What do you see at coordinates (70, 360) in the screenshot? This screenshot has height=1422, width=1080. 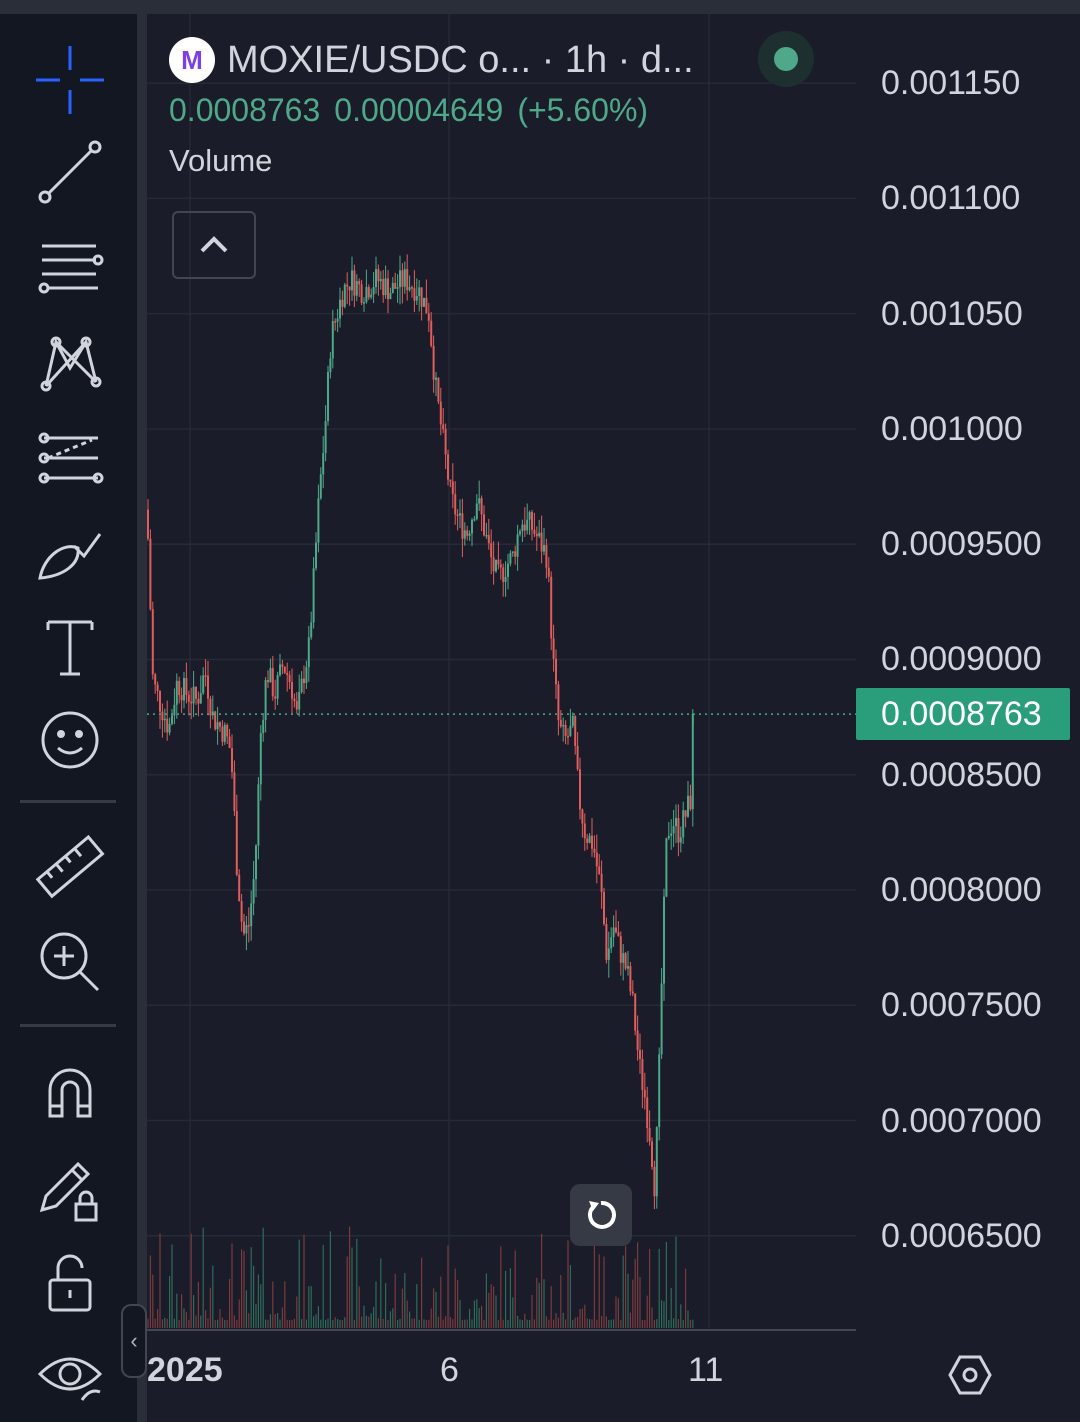 I see `pattern-icon` at bounding box center [70, 360].